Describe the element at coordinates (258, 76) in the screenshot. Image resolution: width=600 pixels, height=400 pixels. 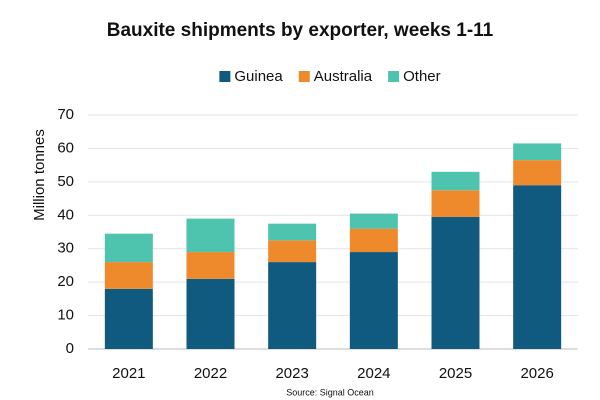
I see `legend-label: Guinea` at that location.